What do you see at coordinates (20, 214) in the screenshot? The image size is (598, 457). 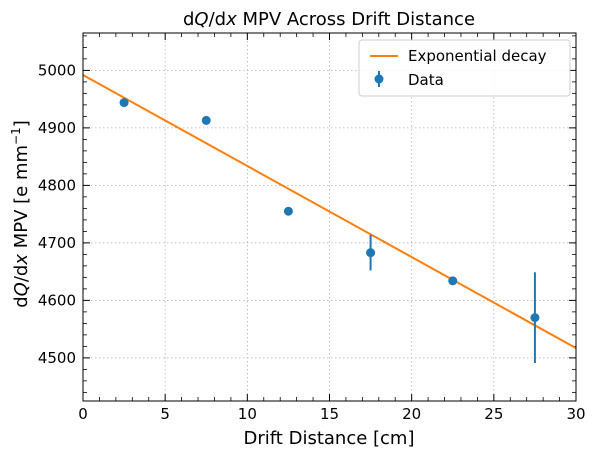 I see `y-axis-label: dQ/dx MPV [e mm−1]` at bounding box center [20, 214].